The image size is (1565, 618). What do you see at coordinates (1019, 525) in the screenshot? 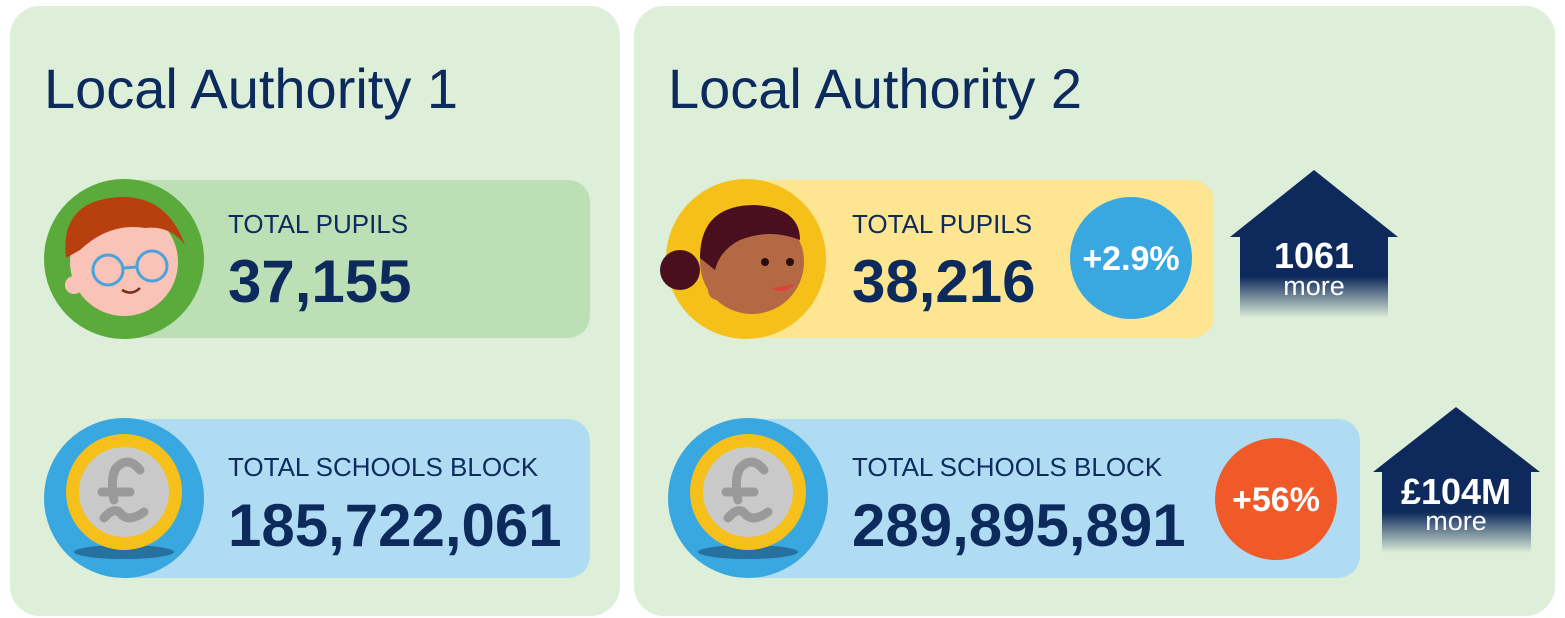
I see `stat-value: 289,895,891` at bounding box center [1019, 525].